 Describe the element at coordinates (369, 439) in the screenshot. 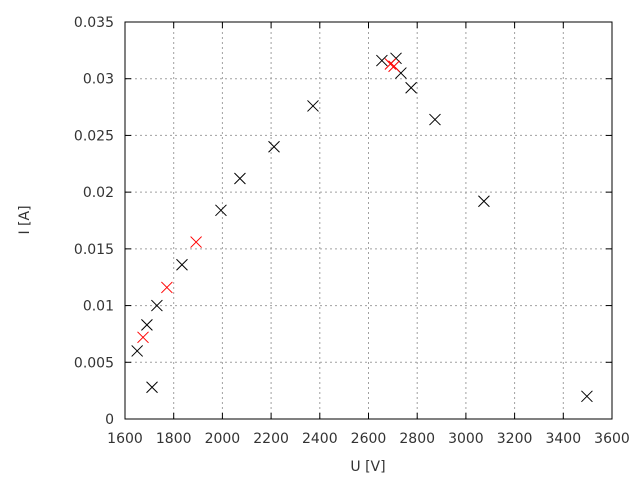

I see `x-tick-label: 2600` at that location.